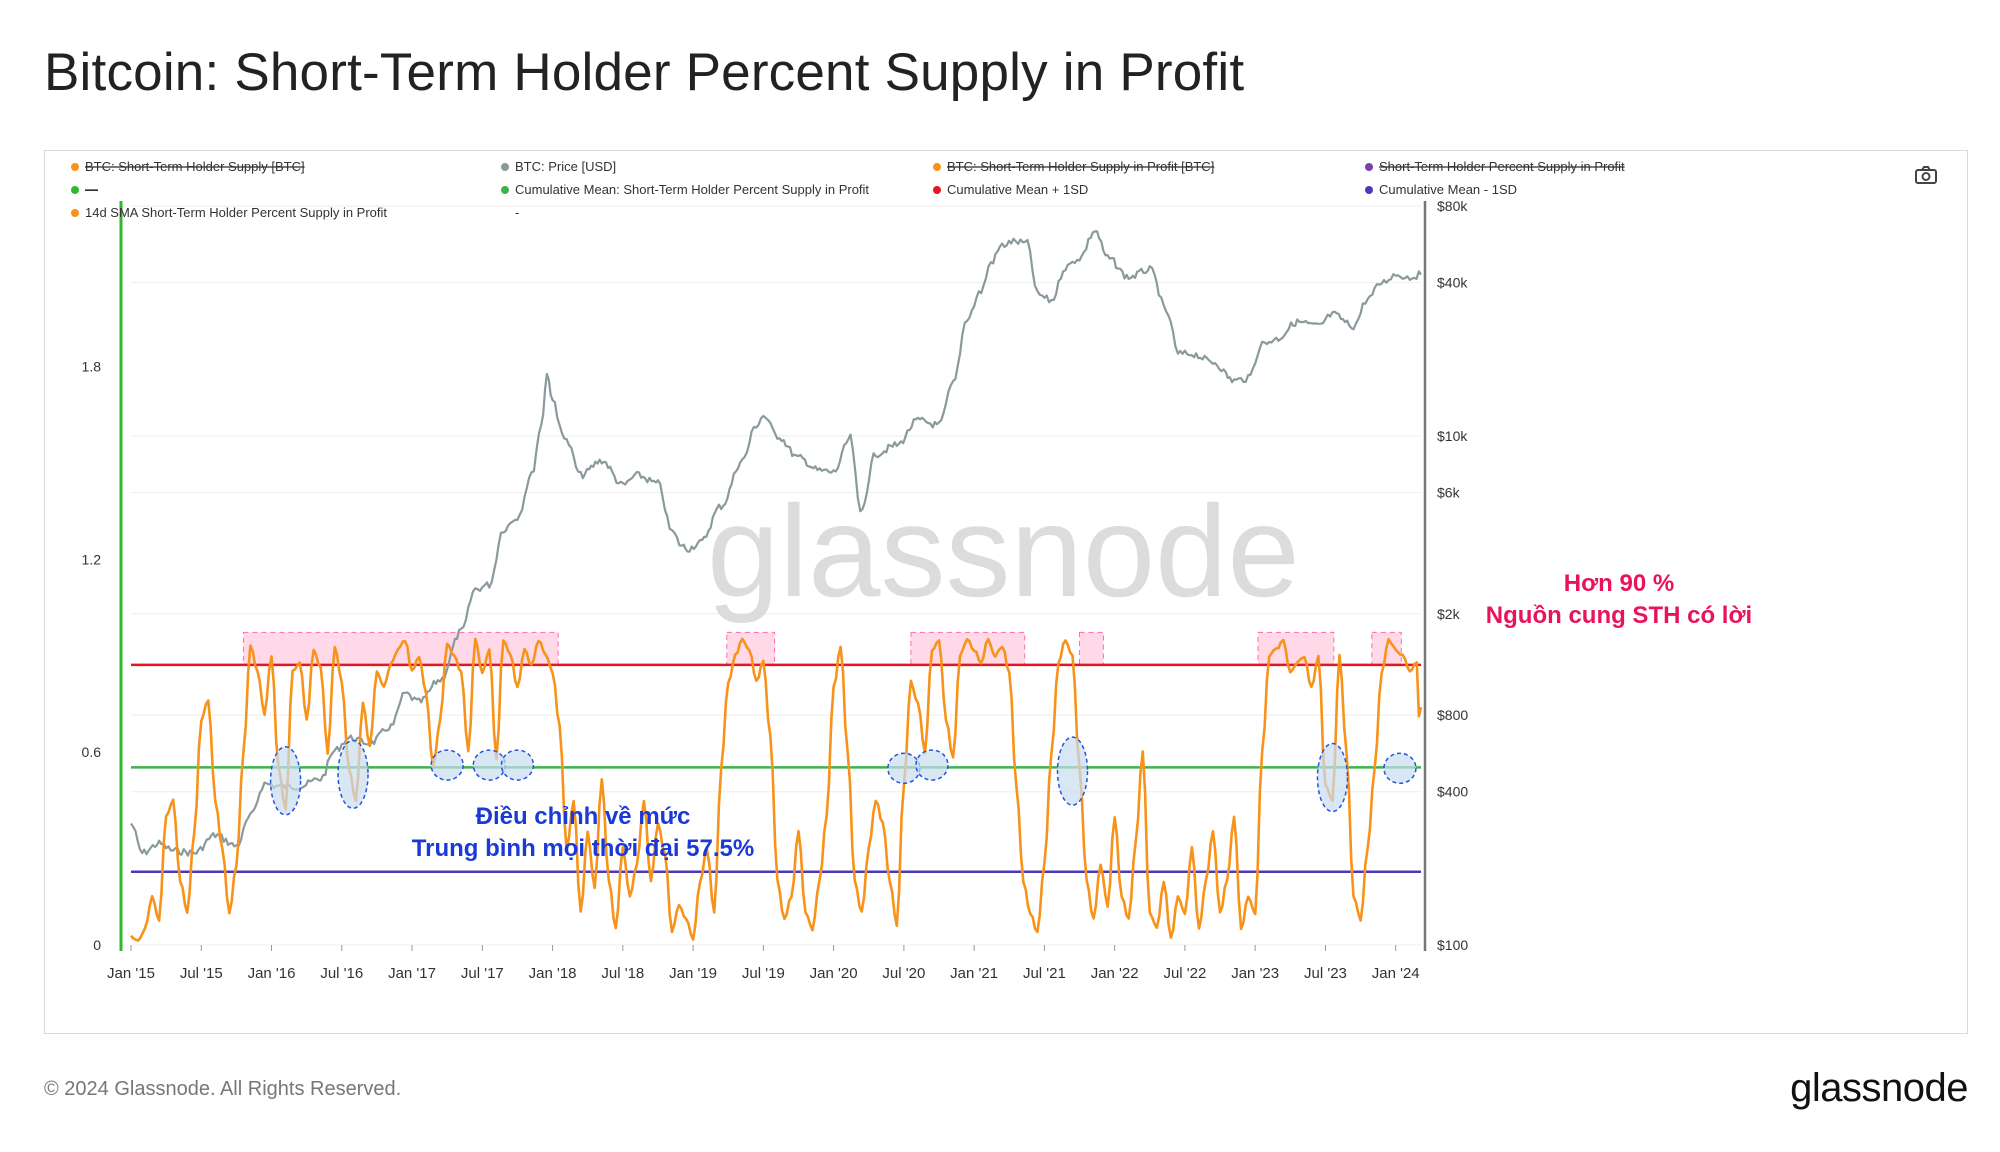 The height and width of the screenshot is (1152, 2000). What do you see at coordinates (583, 848) in the screenshot?
I see `annotation-blue-2: Trung bình mọi thời đại 57.5%` at bounding box center [583, 848].